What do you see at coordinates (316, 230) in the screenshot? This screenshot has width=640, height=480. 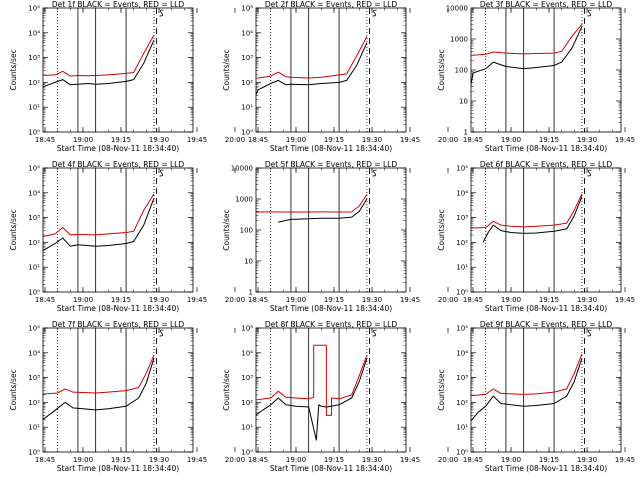 I see `plot-area` at bounding box center [316, 230].